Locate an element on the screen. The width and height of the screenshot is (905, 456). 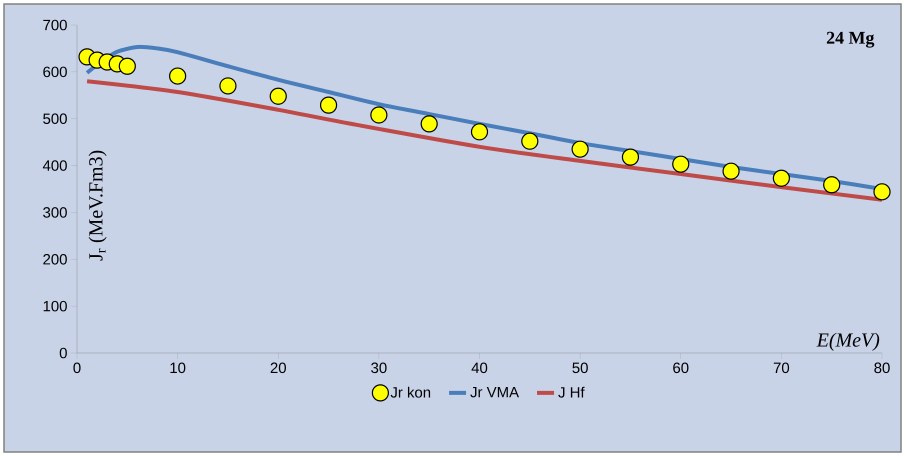
x-tick-label: 70 is located at coordinates (782, 368).